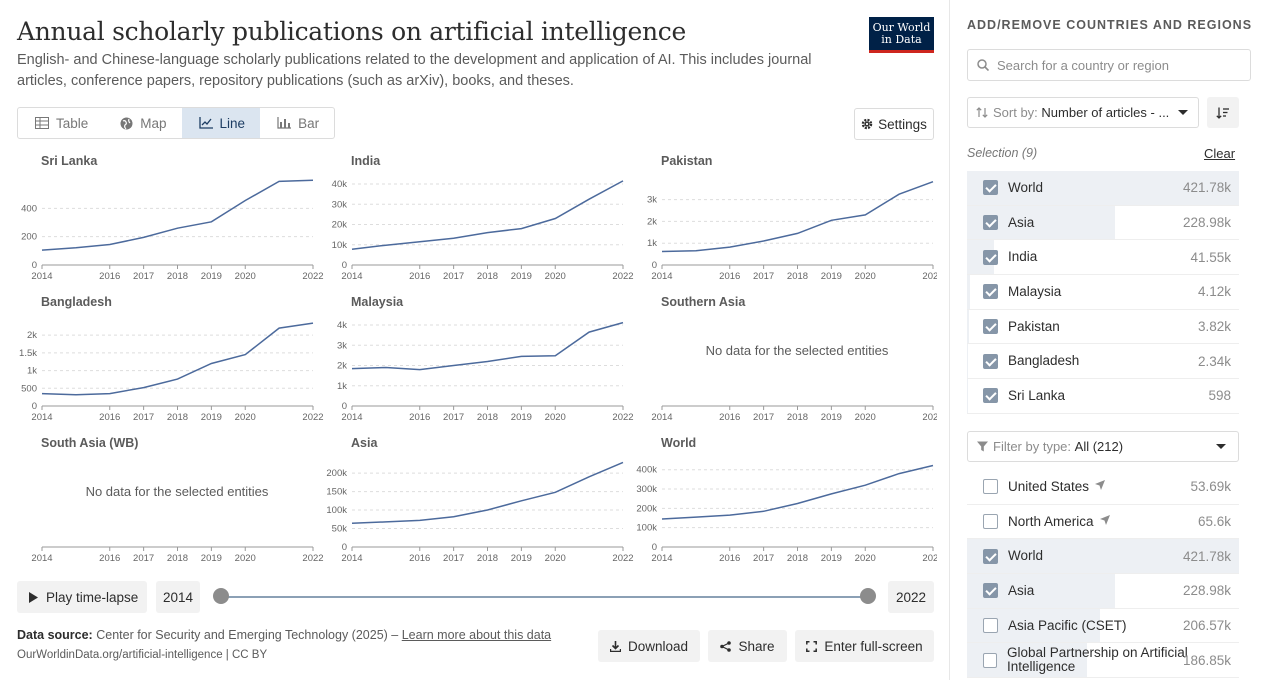 The height and width of the screenshot is (680, 1268). What do you see at coordinates (29, 388) in the screenshot?
I see `y-tick-label: 500` at bounding box center [29, 388].